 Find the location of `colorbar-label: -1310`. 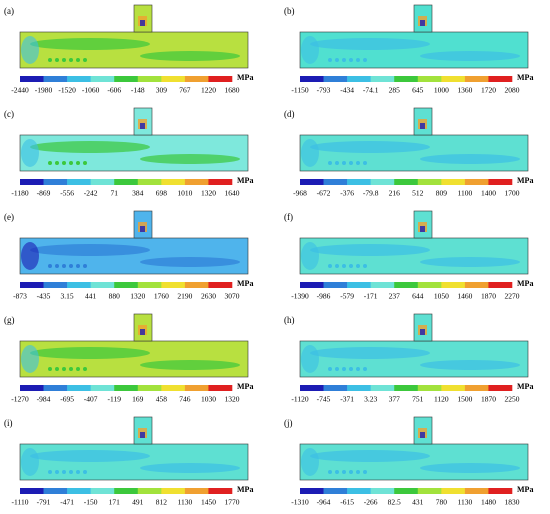

colorbar-label: -1310 is located at coordinates (300, 502).